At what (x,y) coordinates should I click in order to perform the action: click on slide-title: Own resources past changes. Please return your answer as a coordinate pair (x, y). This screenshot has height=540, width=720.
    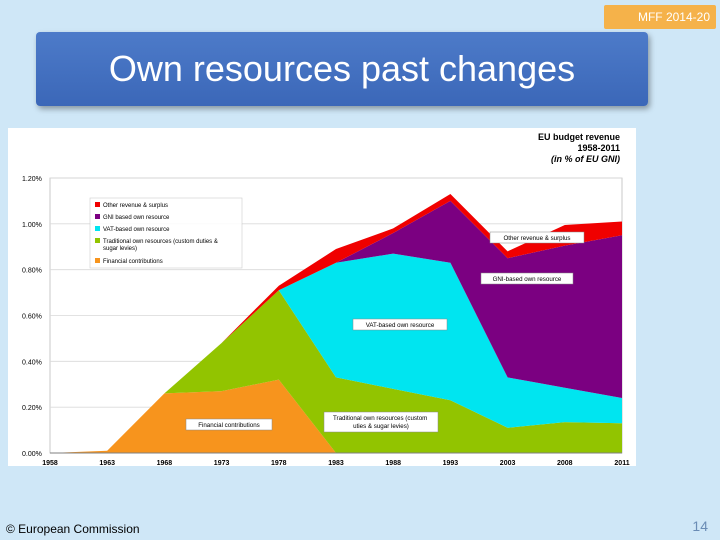
    Looking at the image, I should click on (342, 68).